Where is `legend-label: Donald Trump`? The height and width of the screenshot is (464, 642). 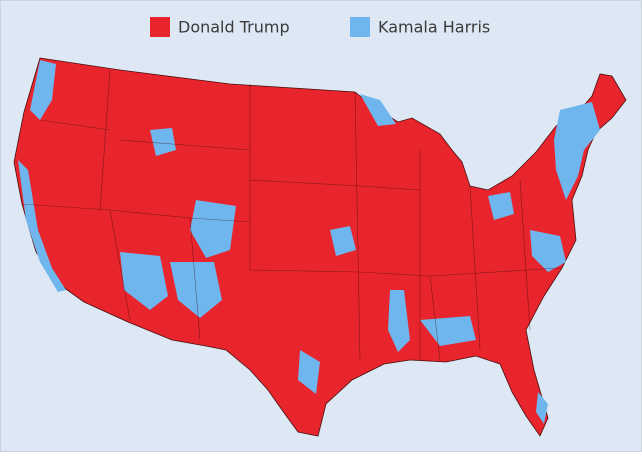
legend-label: Donald Trump is located at coordinates (234, 27).